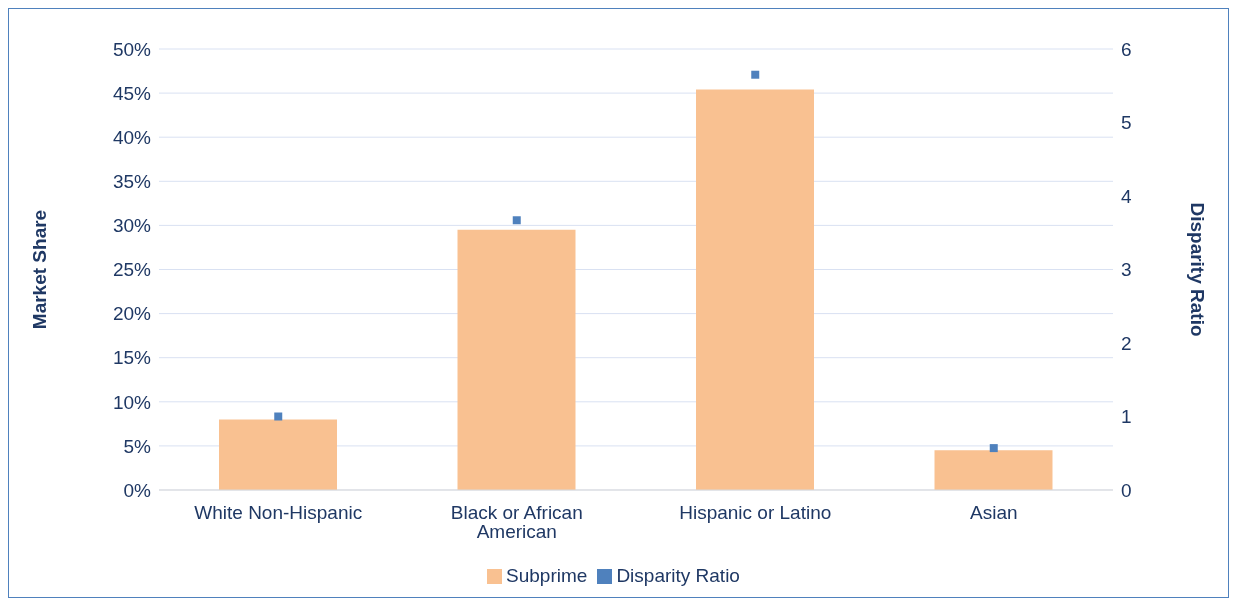 The height and width of the screenshot is (604, 1235). I want to click on y-tick-label: 45%, so click(132, 93).